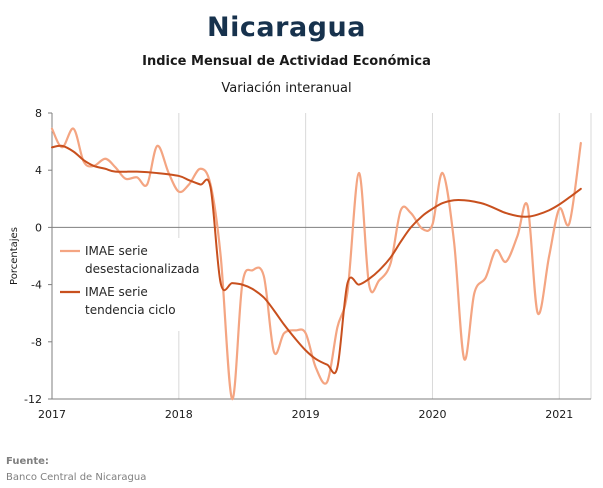  What do you see at coordinates (131, 284) in the screenshot?
I see `legend-box` at bounding box center [131, 284].